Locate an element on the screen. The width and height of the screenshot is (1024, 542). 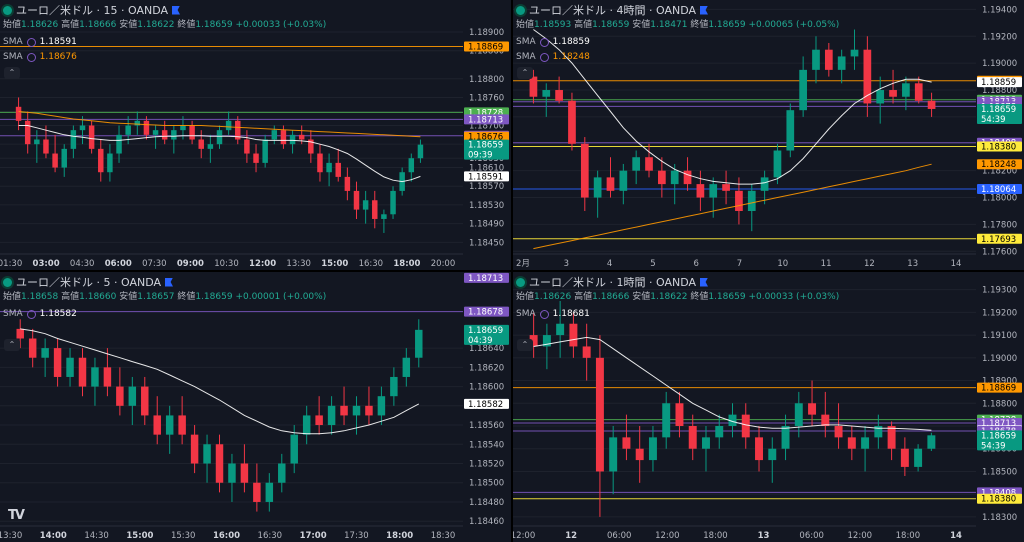
price-axis is located at coordinates (1000, 135).